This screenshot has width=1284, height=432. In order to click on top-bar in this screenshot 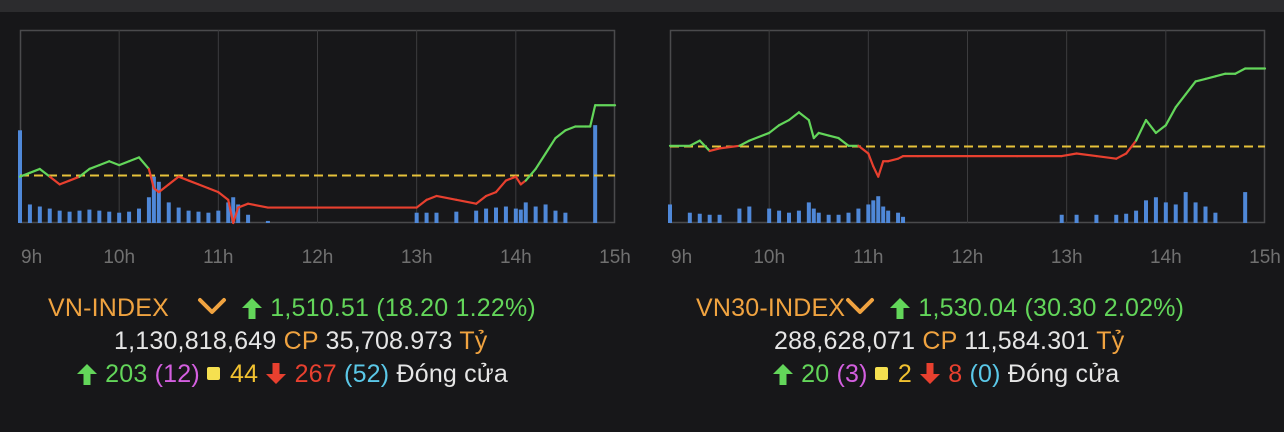, I will do `click(642, 6)`.